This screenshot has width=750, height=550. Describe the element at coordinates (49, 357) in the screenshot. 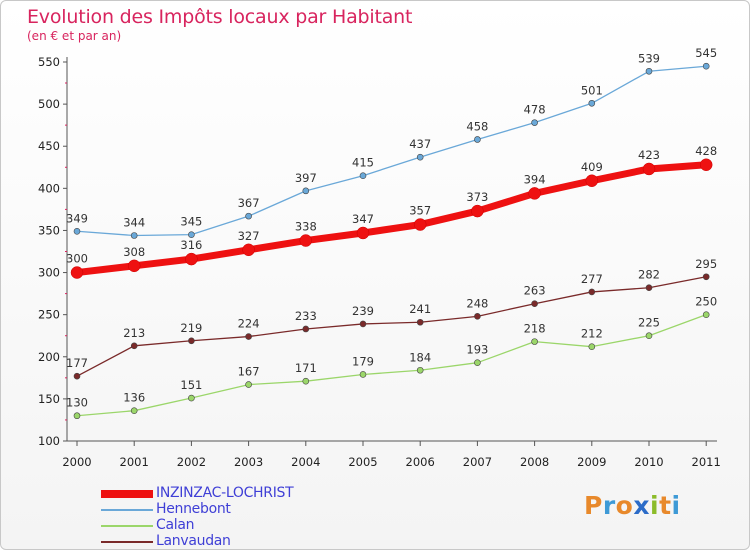

I see `y-tick-label: 200` at that location.